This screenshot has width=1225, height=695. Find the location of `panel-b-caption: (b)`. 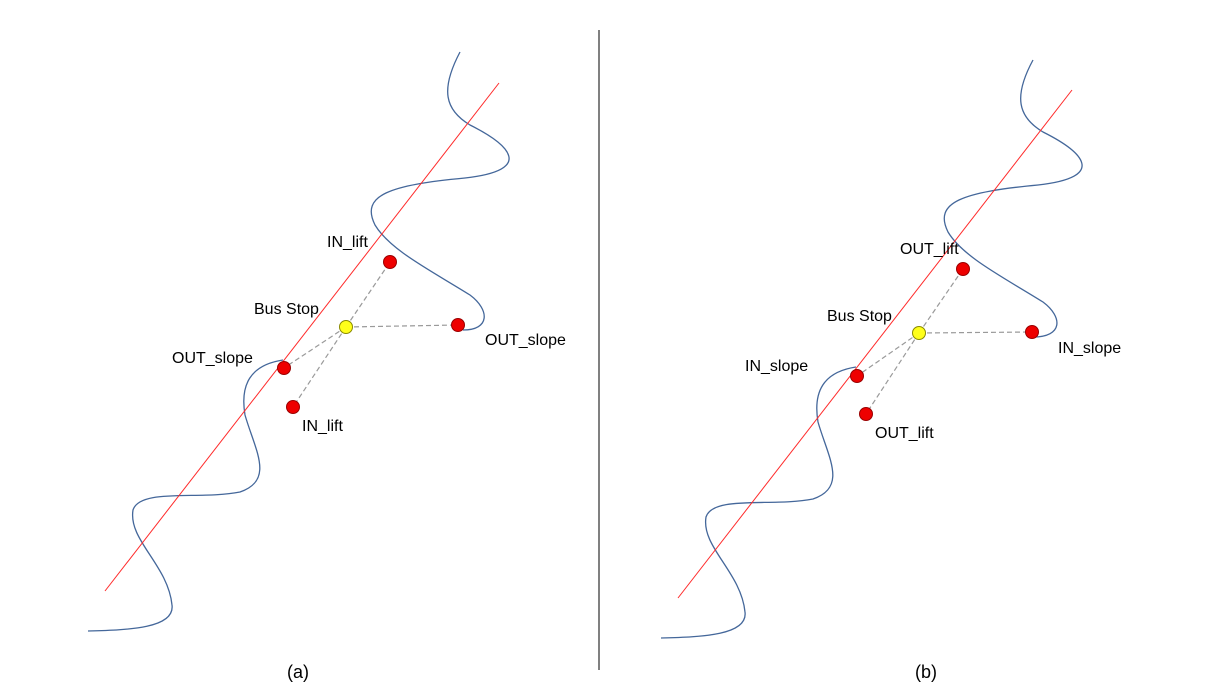

panel-b-caption: (b) is located at coordinates (926, 672).